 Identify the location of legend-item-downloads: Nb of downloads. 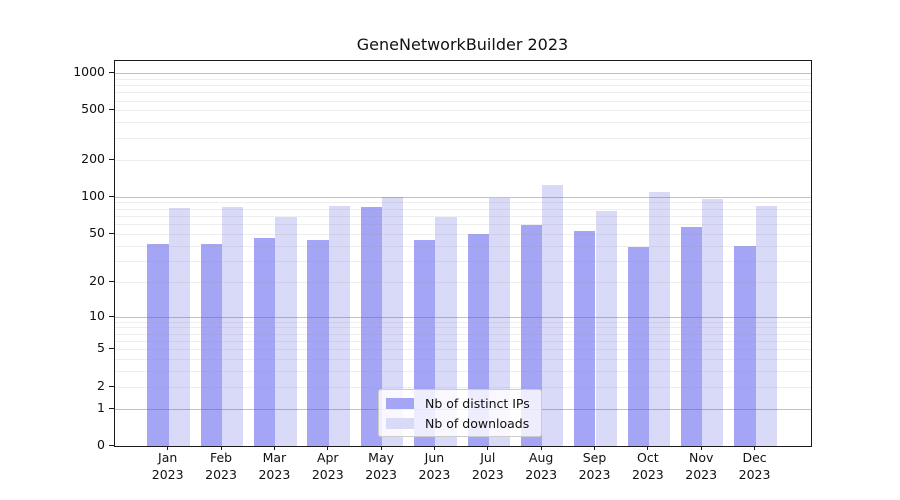
(463, 423).